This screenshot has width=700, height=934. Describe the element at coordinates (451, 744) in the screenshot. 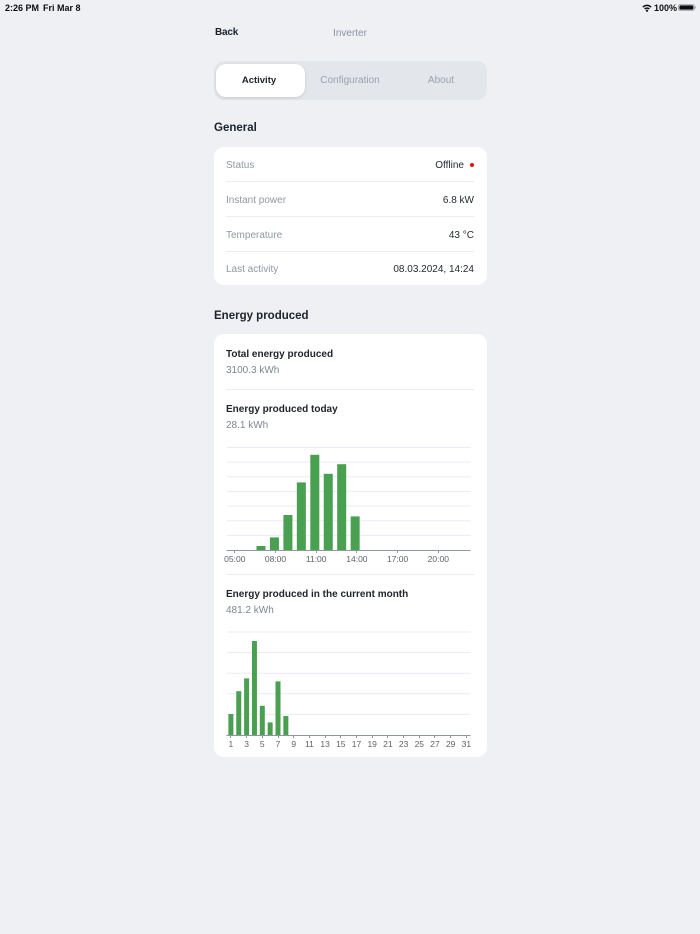

I see `svg-text: 29` at that location.